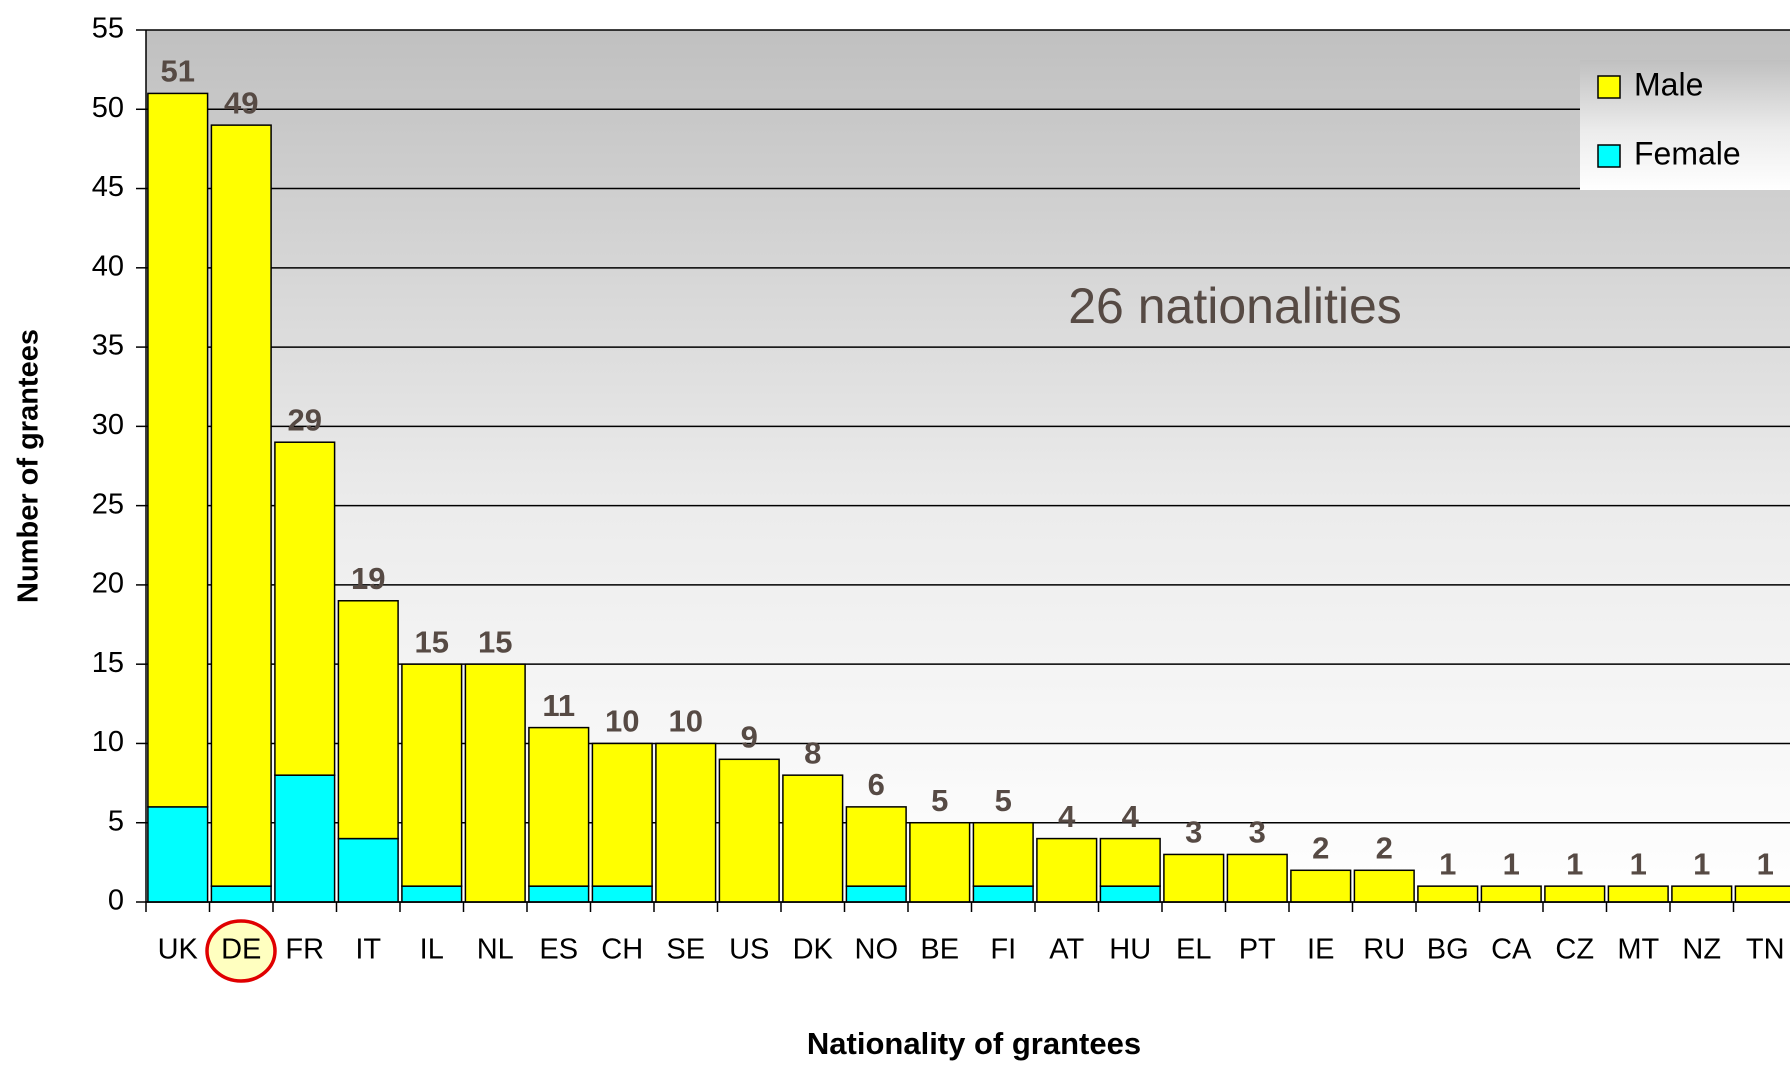 The image size is (1790, 1066). What do you see at coordinates (368, 578) in the screenshot?
I see `total-label: 19` at bounding box center [368, 578].